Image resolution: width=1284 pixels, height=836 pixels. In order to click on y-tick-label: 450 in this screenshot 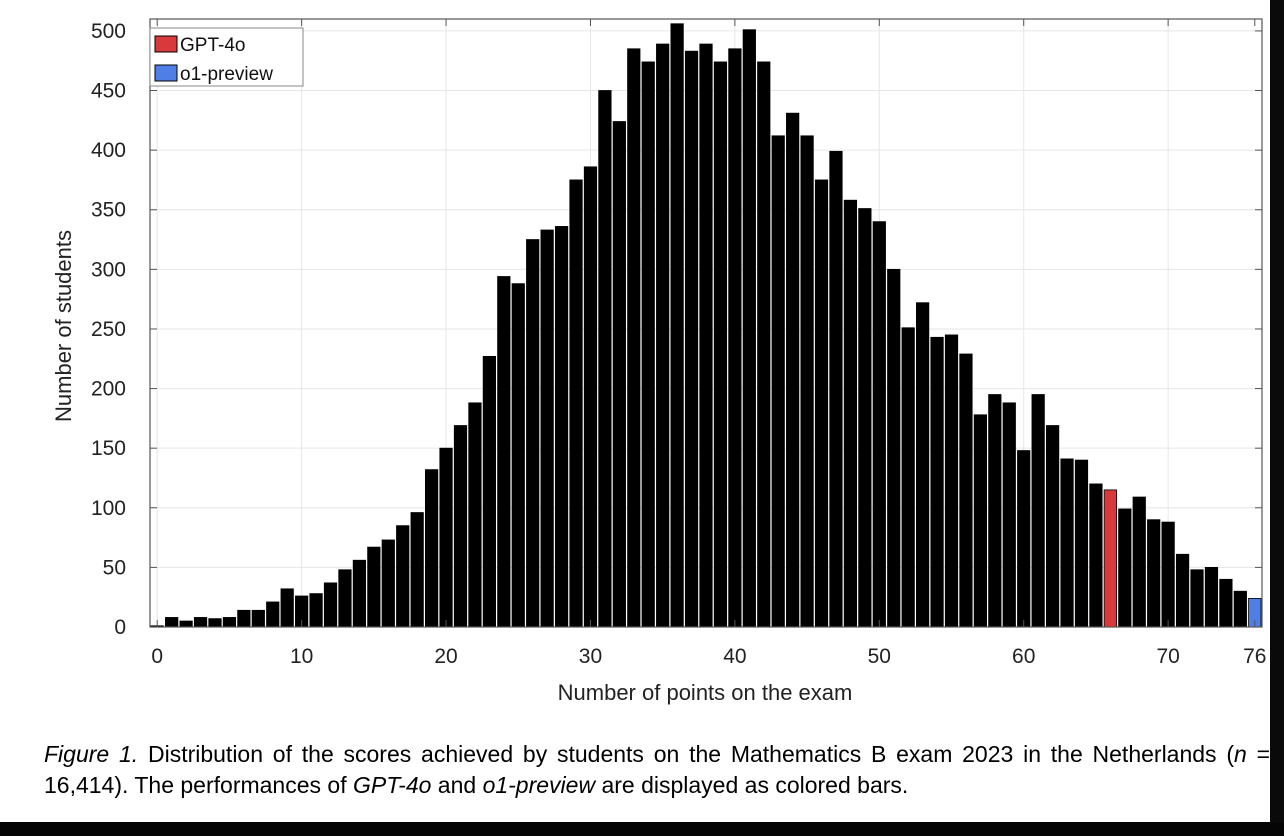, I will do `click(108, 91)`.